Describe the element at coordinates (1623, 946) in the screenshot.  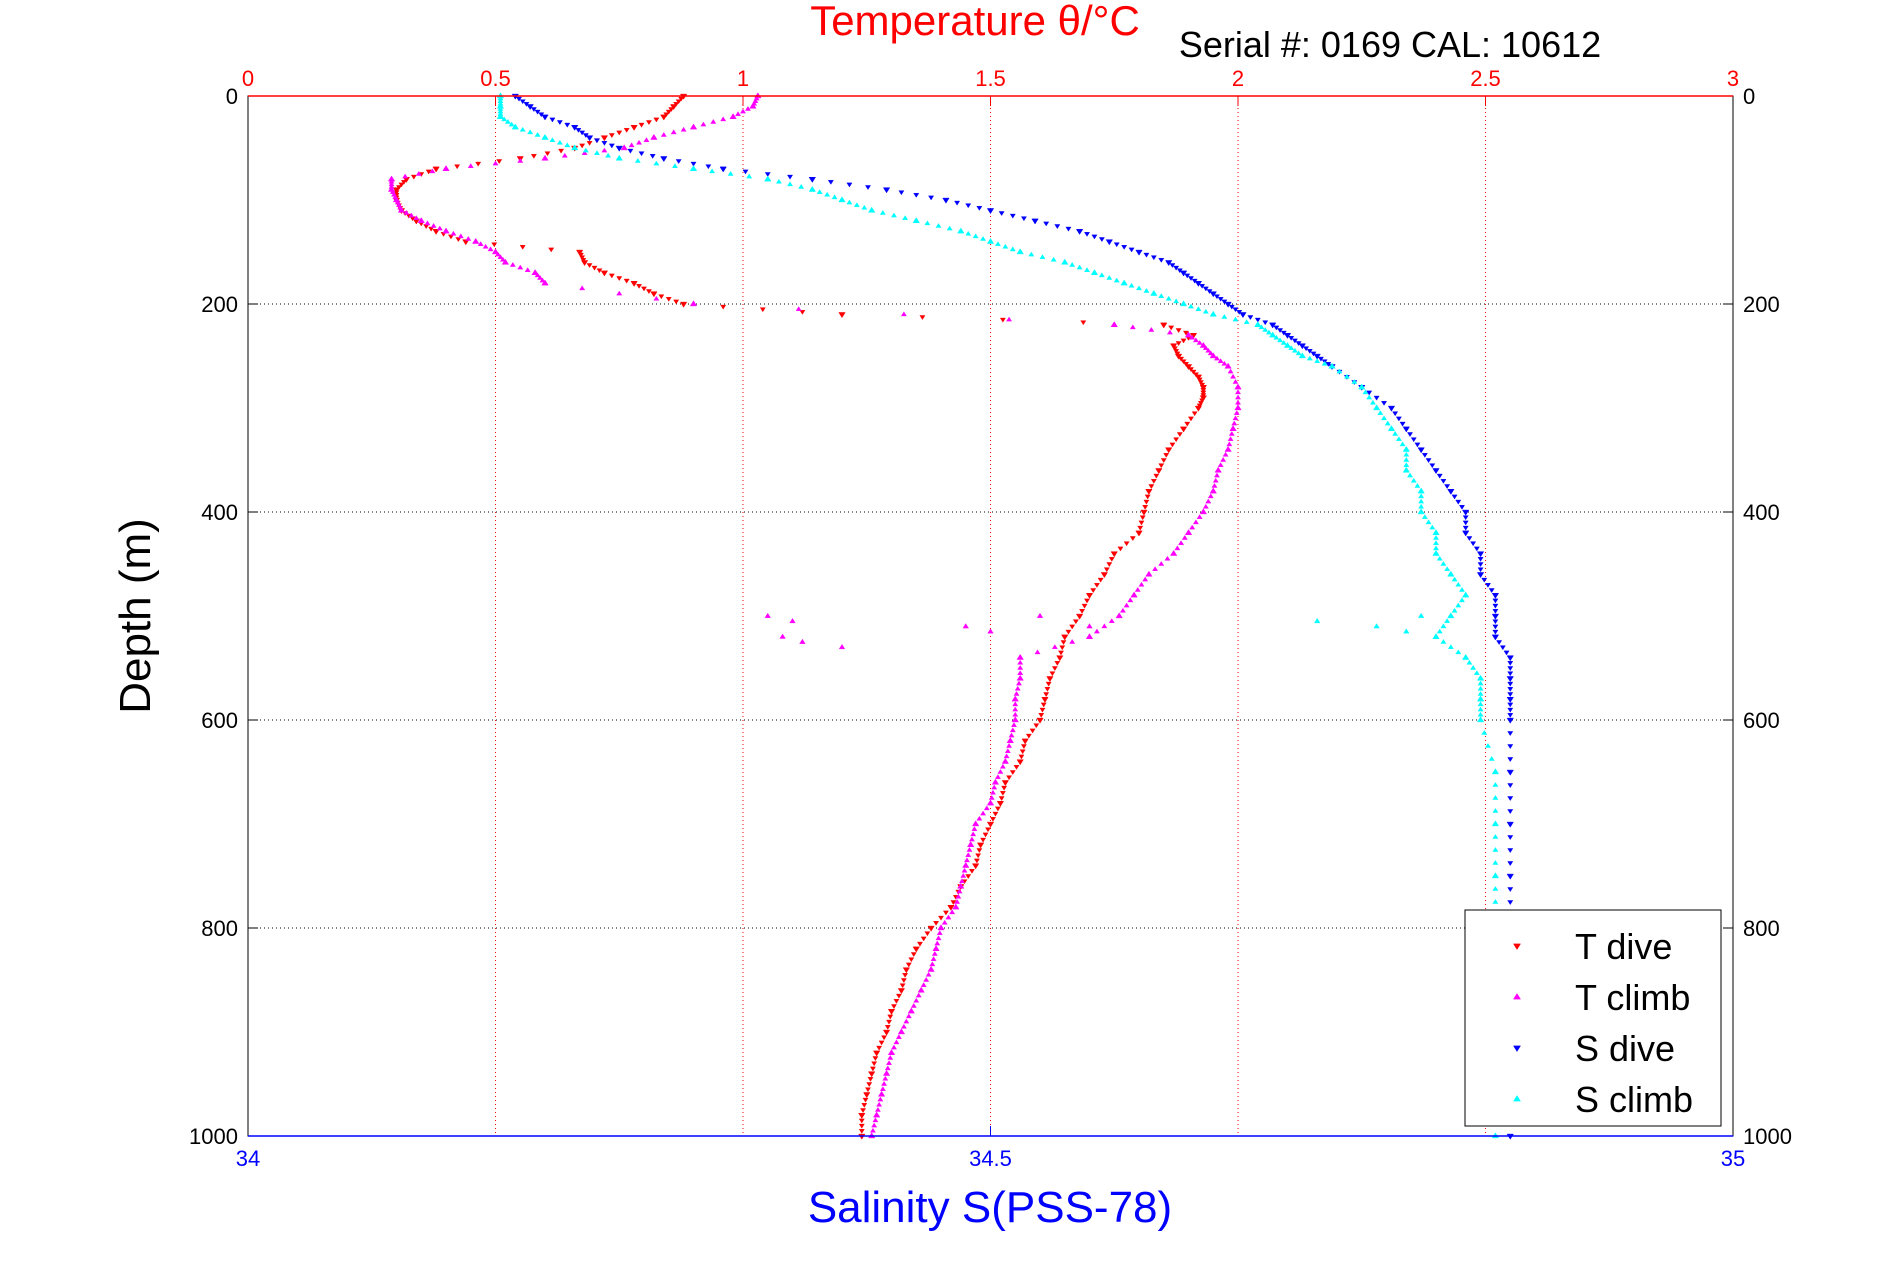
I see `legend-label: T dive` at that location.